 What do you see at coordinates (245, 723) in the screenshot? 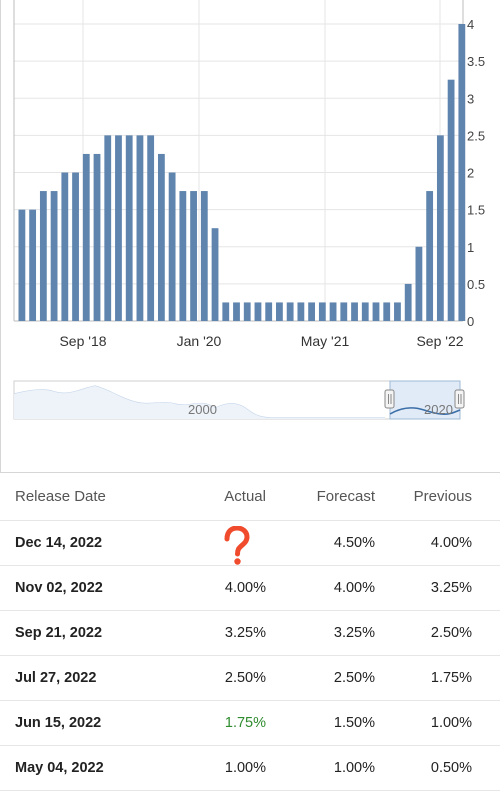
I see `row-actual: 1.75%` at bounding box center [245, 723].